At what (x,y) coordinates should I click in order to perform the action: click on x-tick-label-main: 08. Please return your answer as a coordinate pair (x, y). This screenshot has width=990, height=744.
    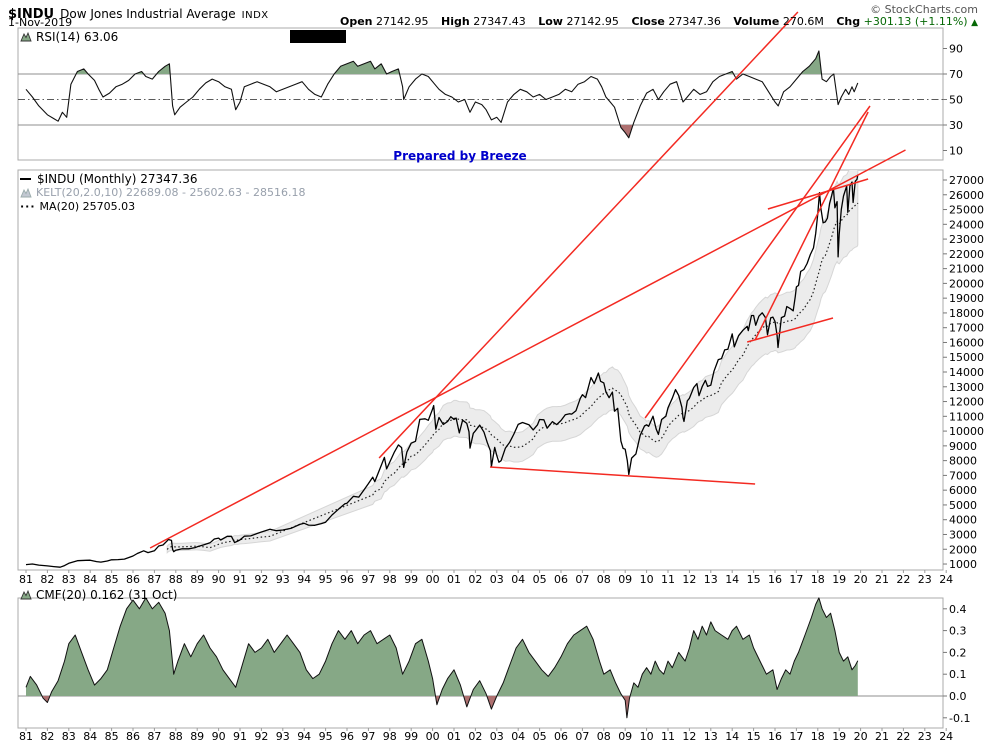
    Looking at the image, I should click on (604, 579).